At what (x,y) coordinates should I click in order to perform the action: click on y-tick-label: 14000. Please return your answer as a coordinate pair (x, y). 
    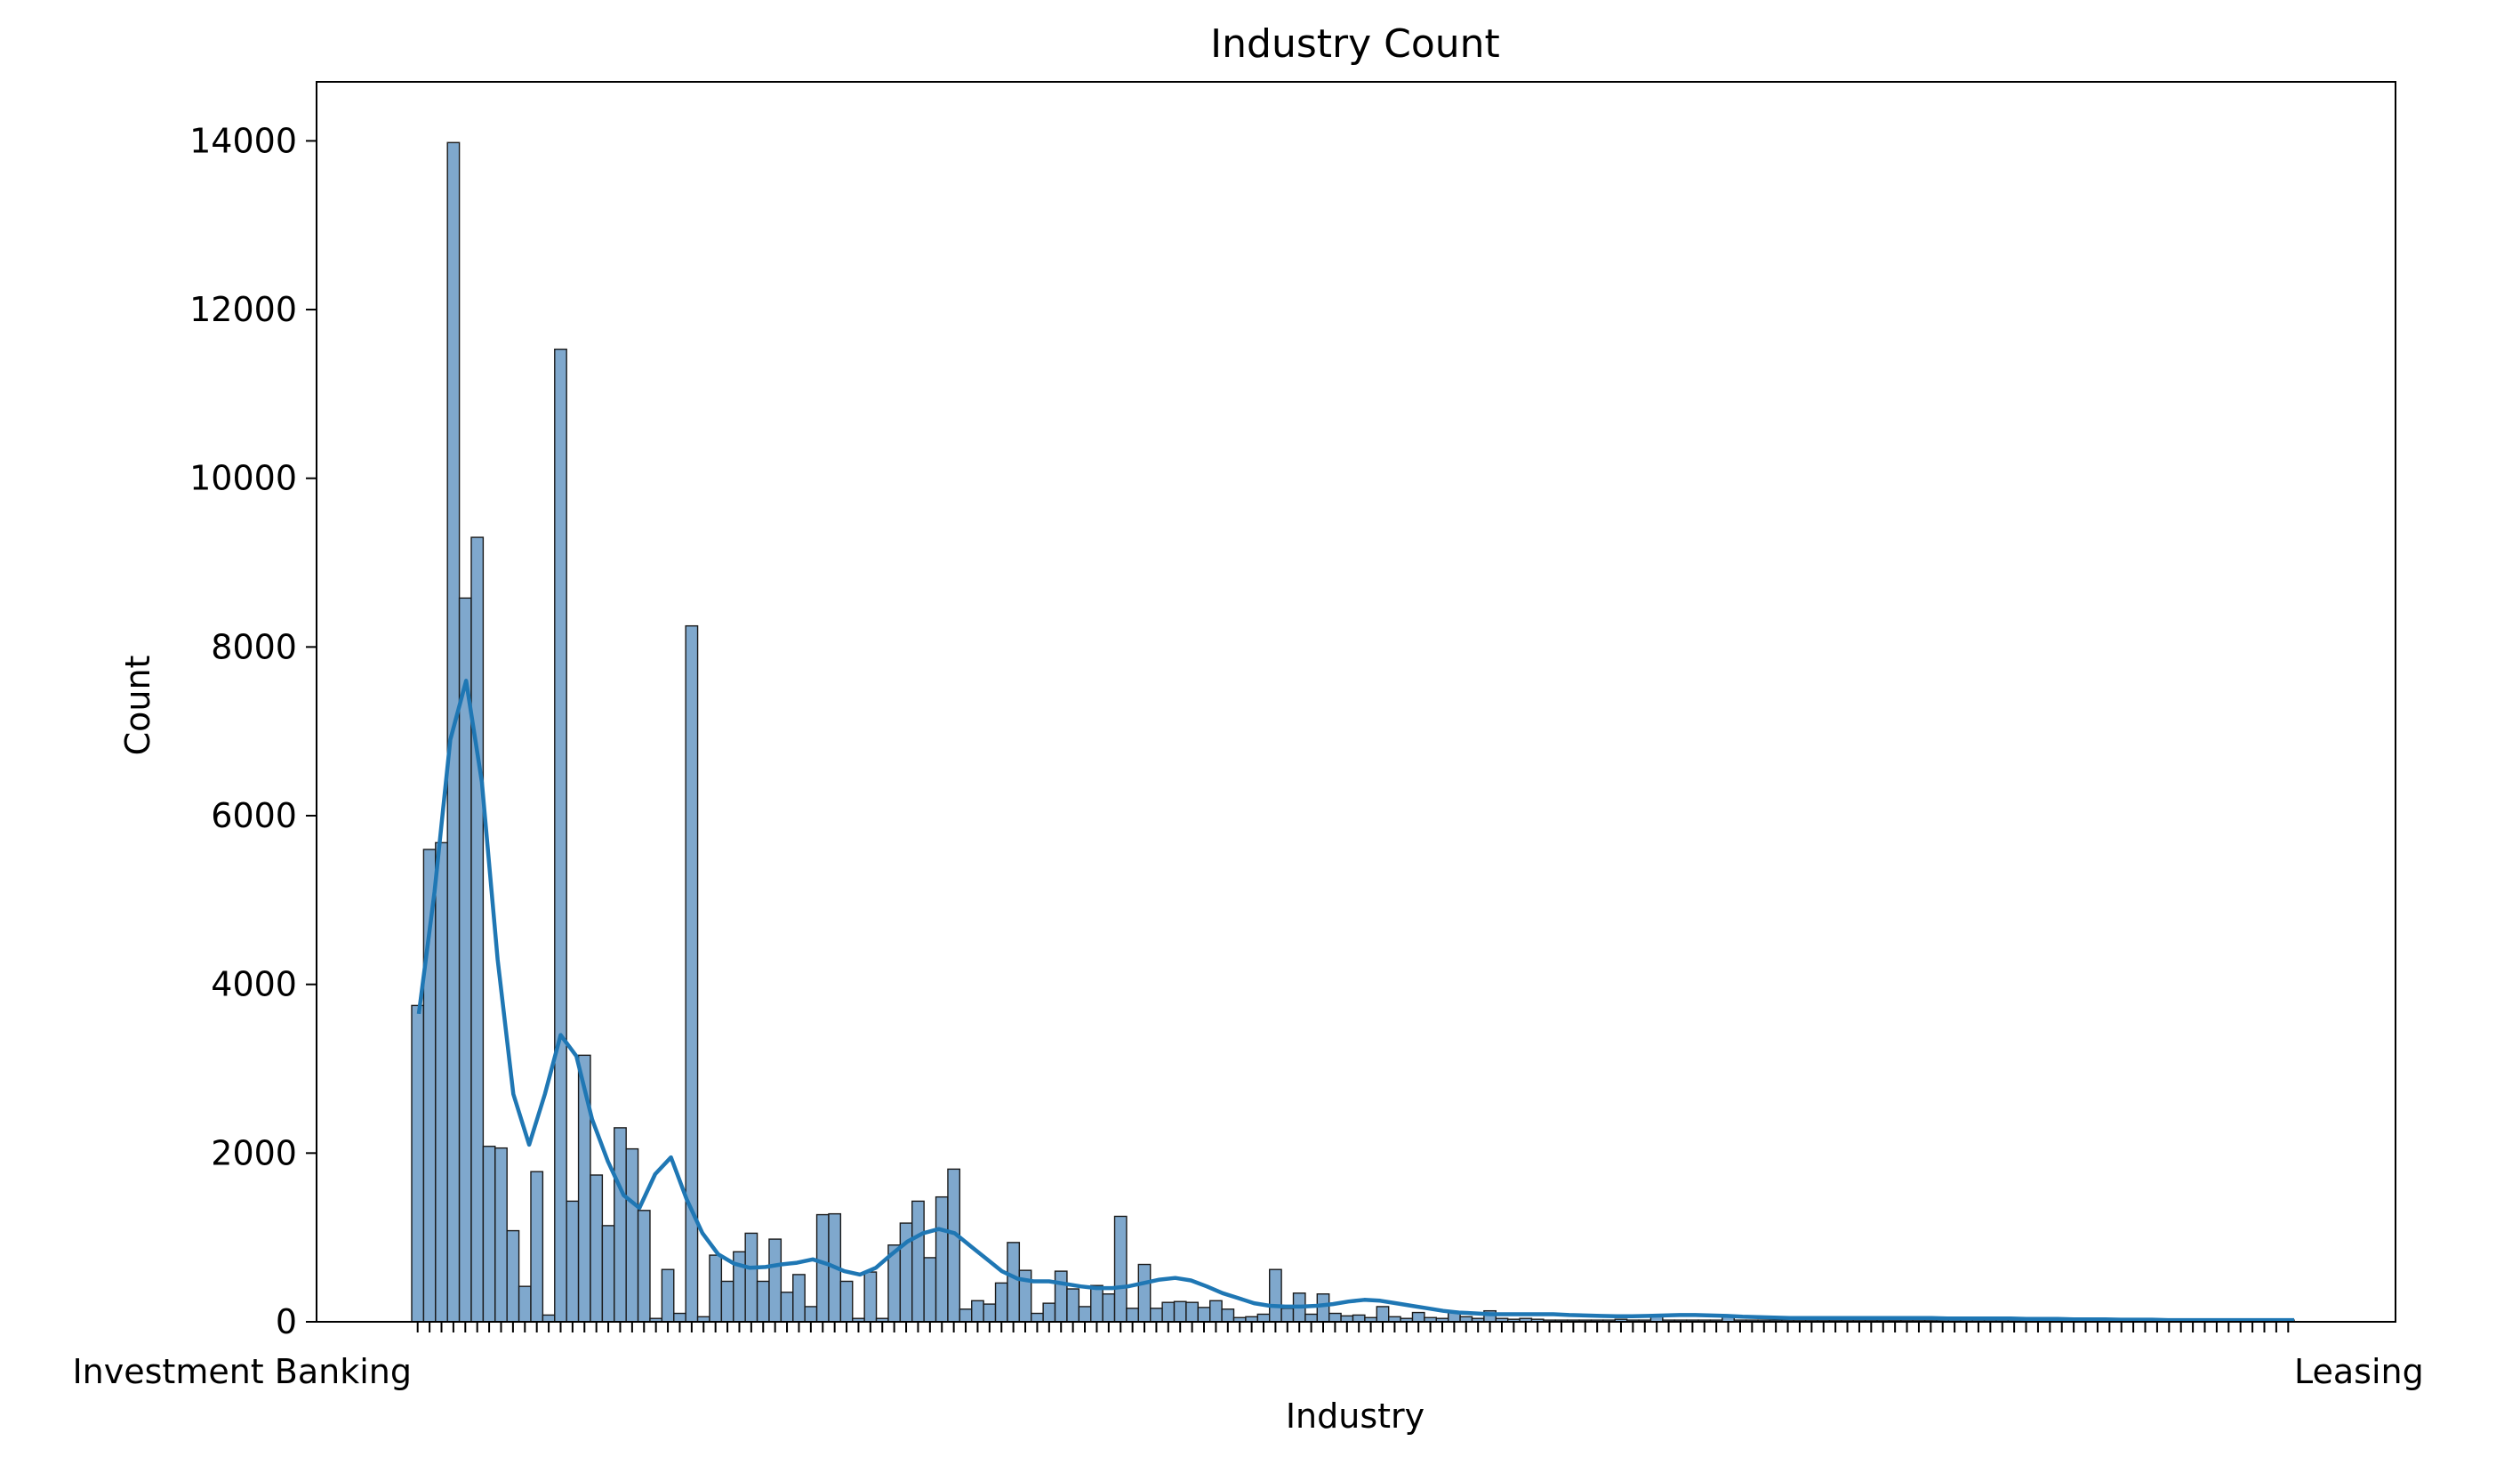
    Looking at the image, I should click on (243, 140).